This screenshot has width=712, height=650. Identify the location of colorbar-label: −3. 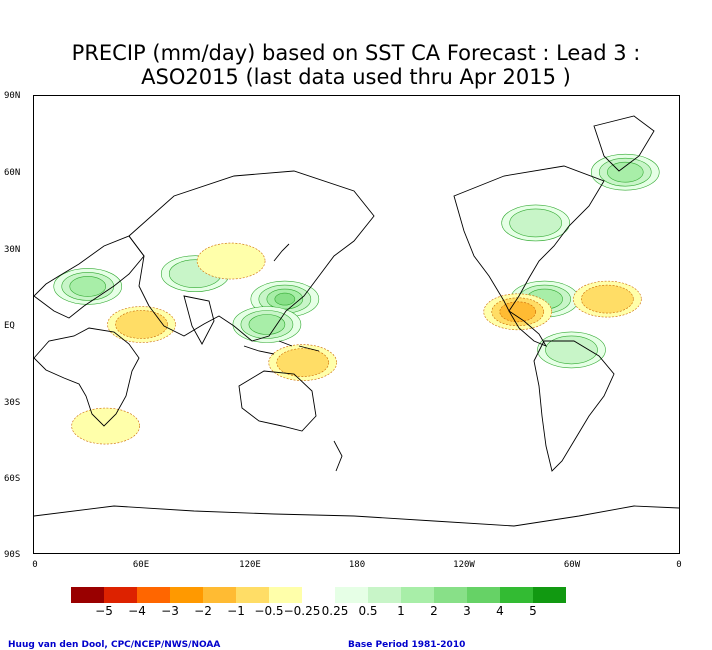
(170, 611).